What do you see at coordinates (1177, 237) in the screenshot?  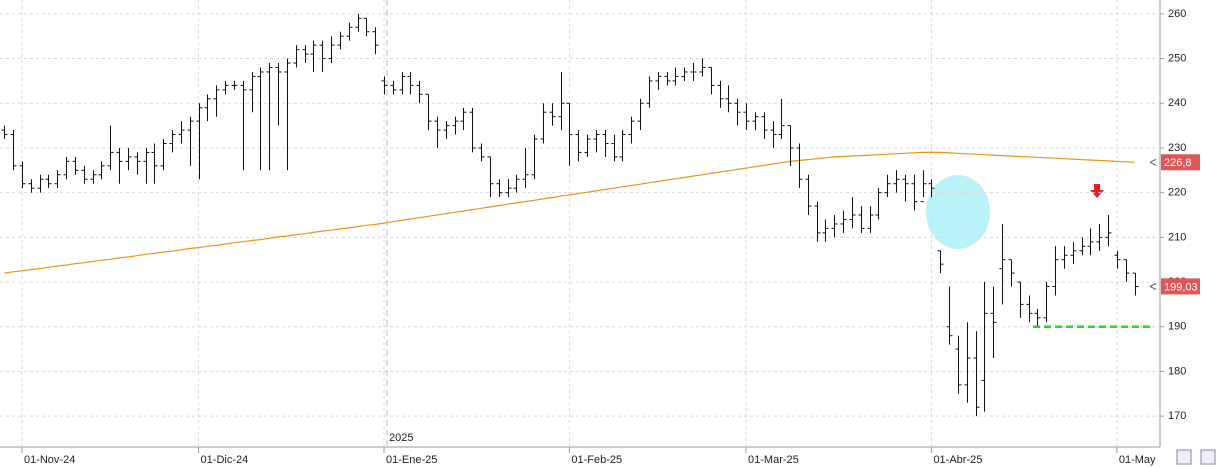 I see `y-tick-label: 210` at bounding box center [1177, 237].